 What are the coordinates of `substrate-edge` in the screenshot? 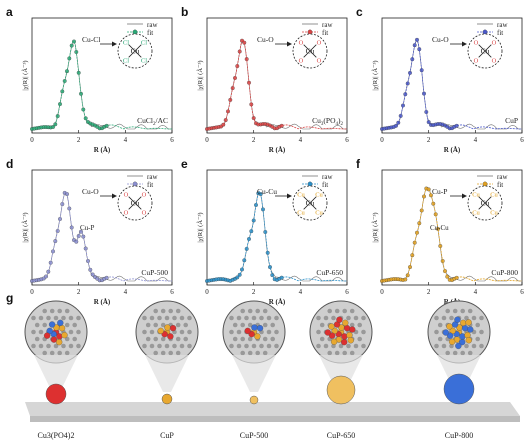 It's located at (275, 419).